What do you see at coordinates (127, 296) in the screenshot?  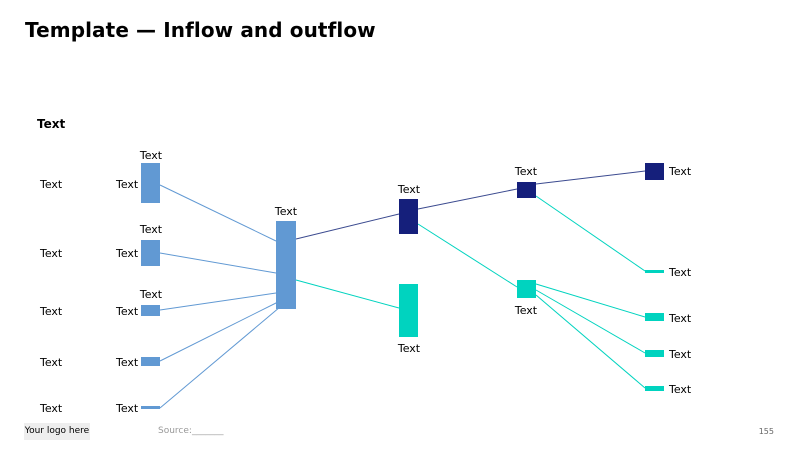 I see `inflow-labels: Text Text Text Text Text` at bounding box center [127, 296].